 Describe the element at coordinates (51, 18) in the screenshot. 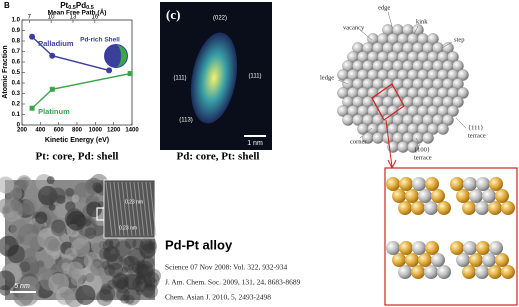

I see `x2-tick-label: 10` at that location.